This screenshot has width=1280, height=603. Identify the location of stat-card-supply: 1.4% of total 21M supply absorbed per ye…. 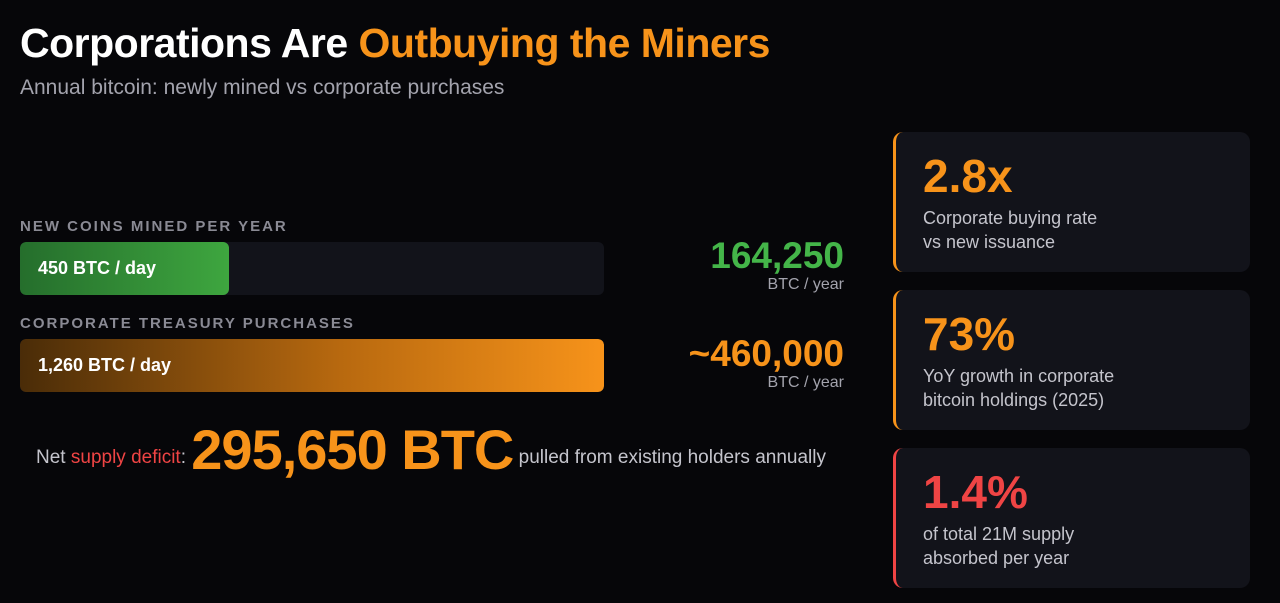
(1071, 518).